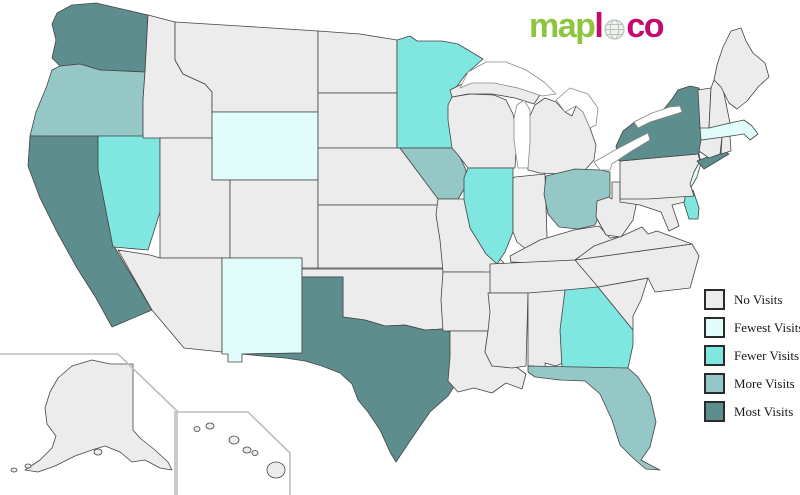 This screenshot has height=495, width=800. What do you see at coordinates (622, 151) in the screenshot?
I see `lake-erie` at bounding box center [622, 151].